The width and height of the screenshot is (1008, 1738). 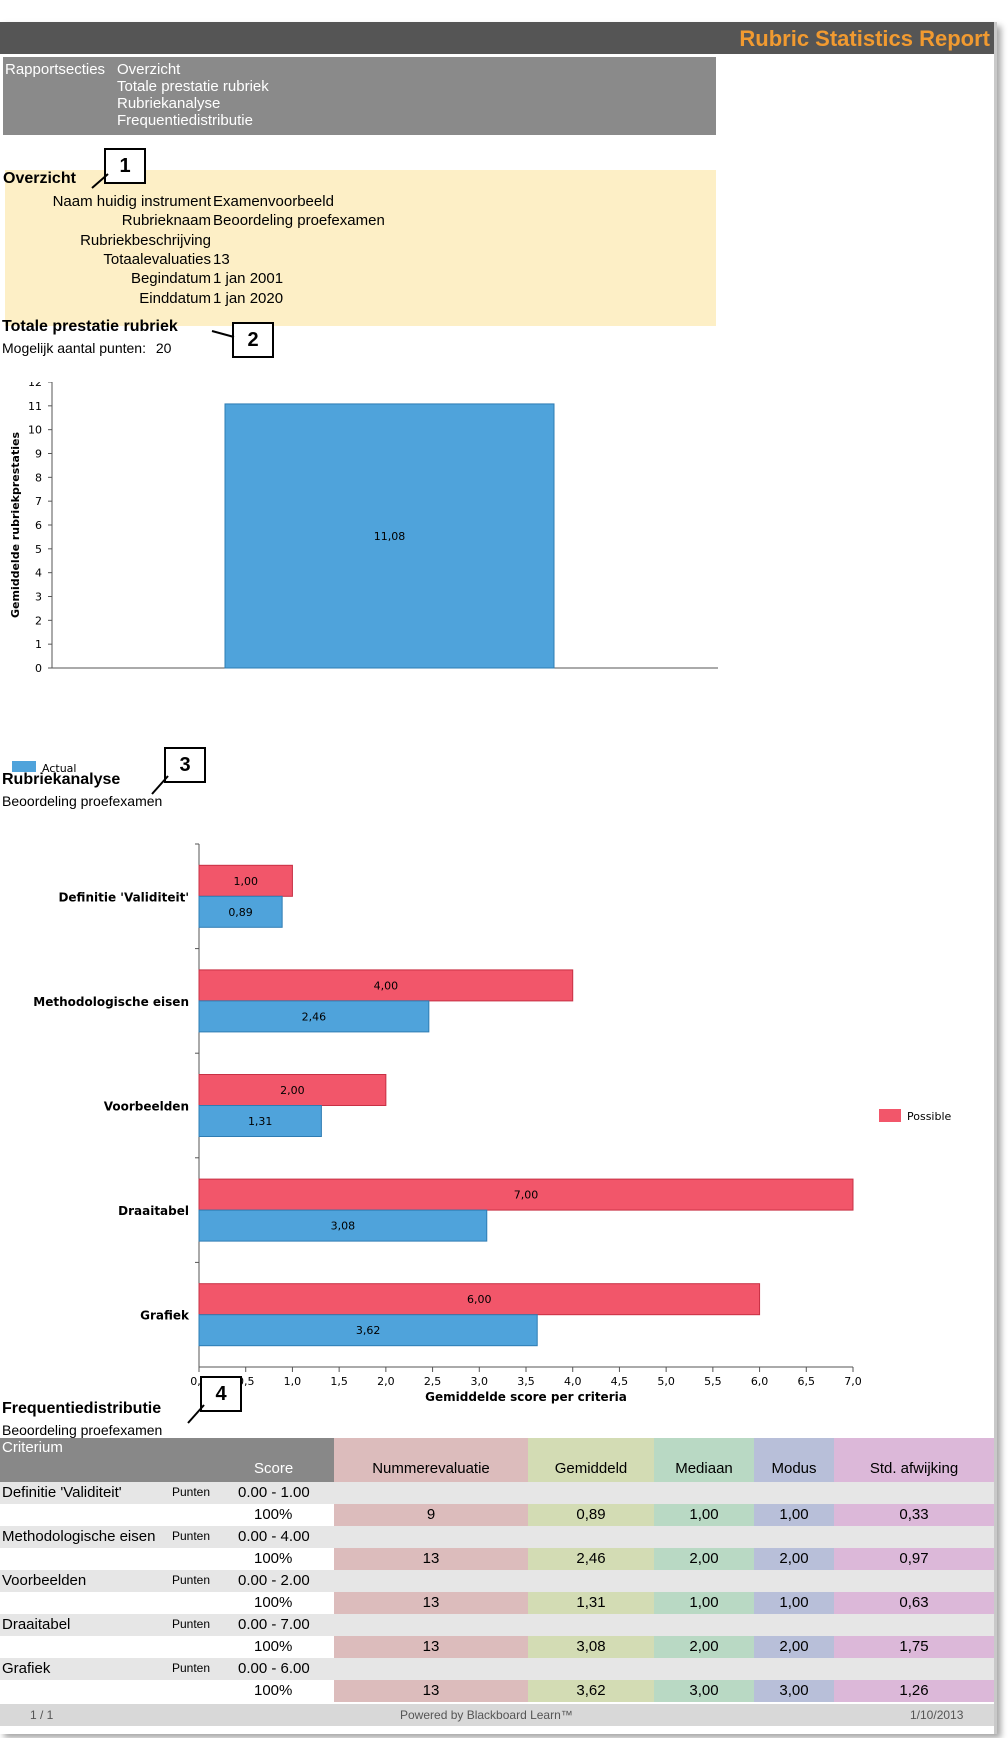 What do you see at coordinates (260, 1121) in the screenshot?
I see `bar-actual-label: 1,31` at bounding box center [260, 1121].